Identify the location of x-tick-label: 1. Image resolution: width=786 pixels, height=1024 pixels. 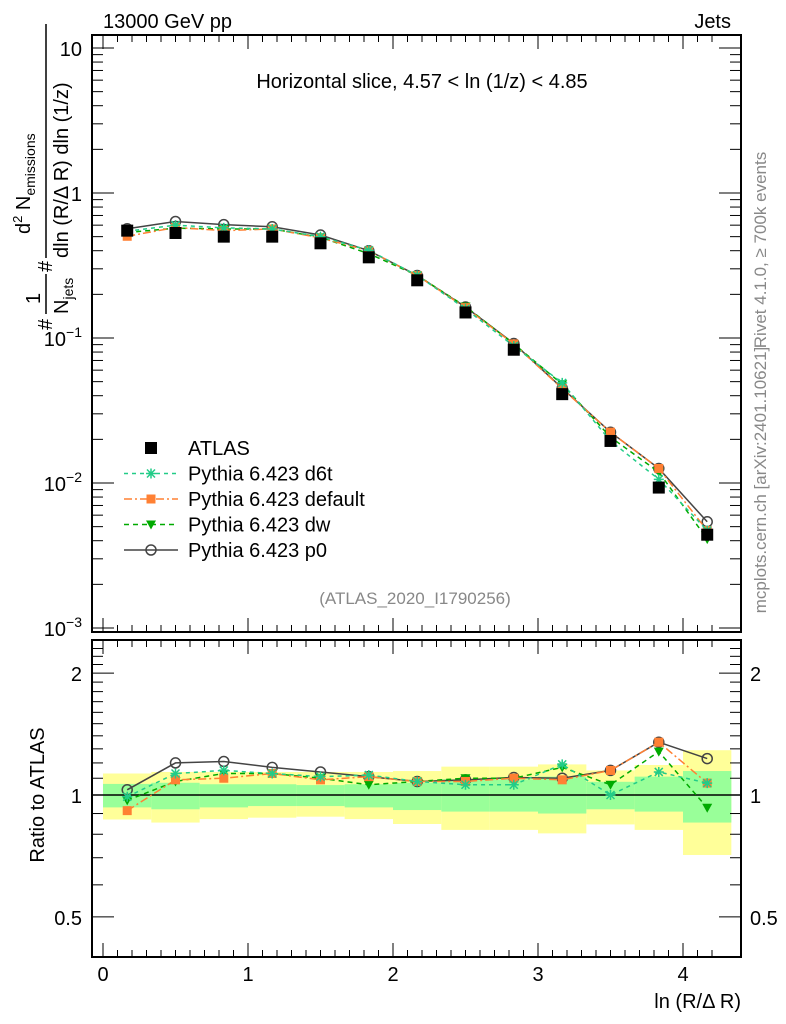
(247, 975).